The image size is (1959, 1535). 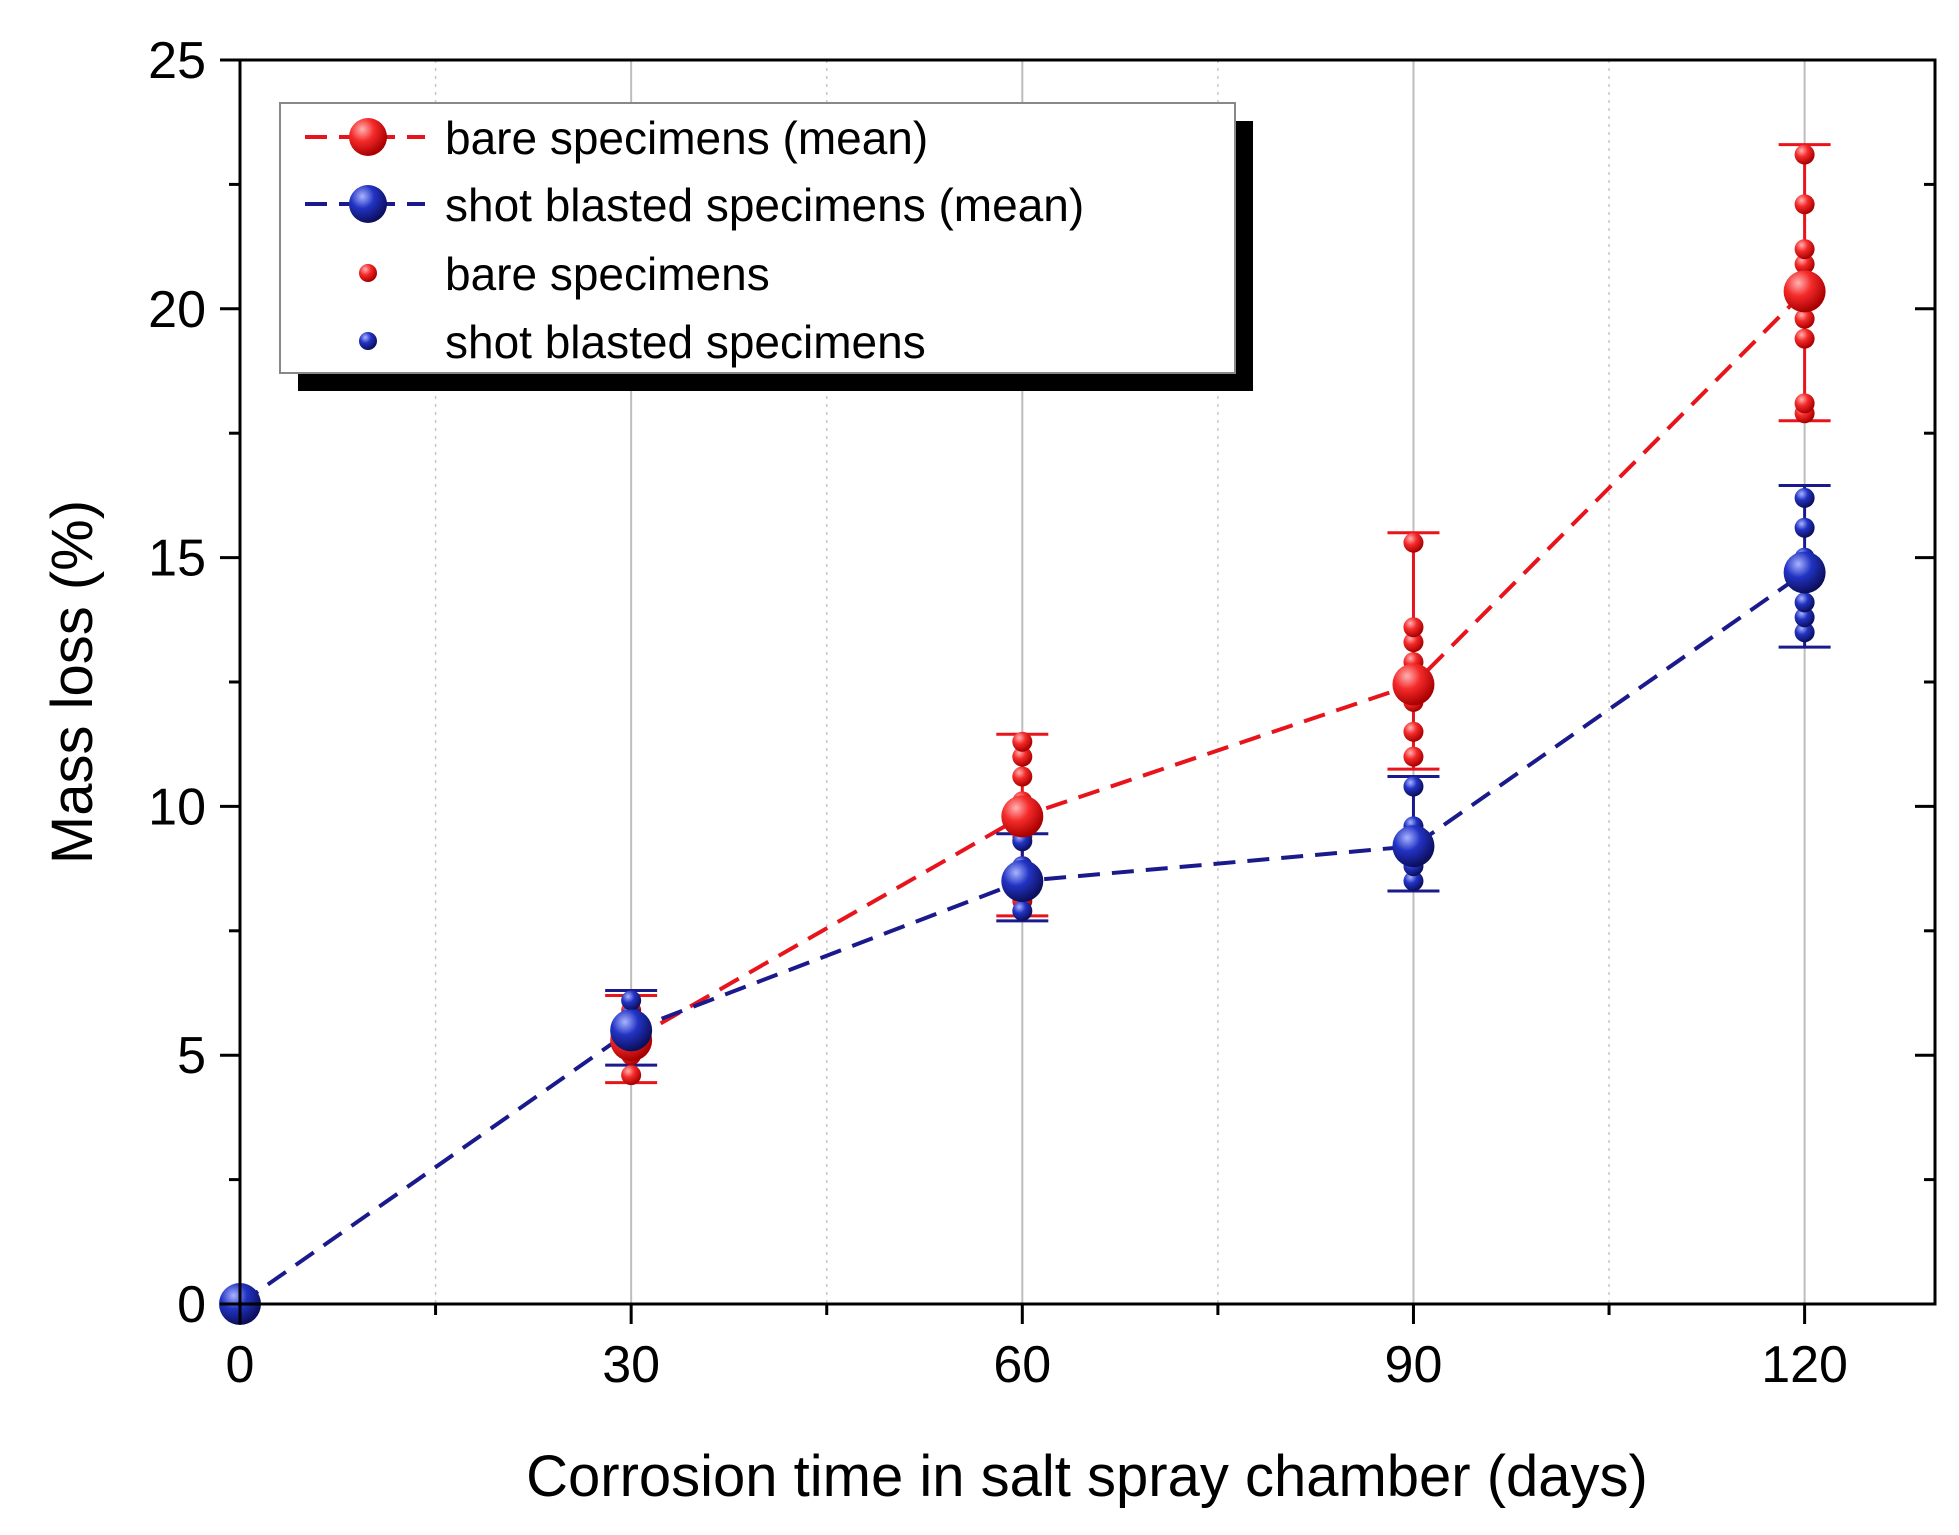 What do you see at coordinates (1804, 1365) in the screenshot?
I see `x-tick-label: 120` at bounding box center [1804, 1365].